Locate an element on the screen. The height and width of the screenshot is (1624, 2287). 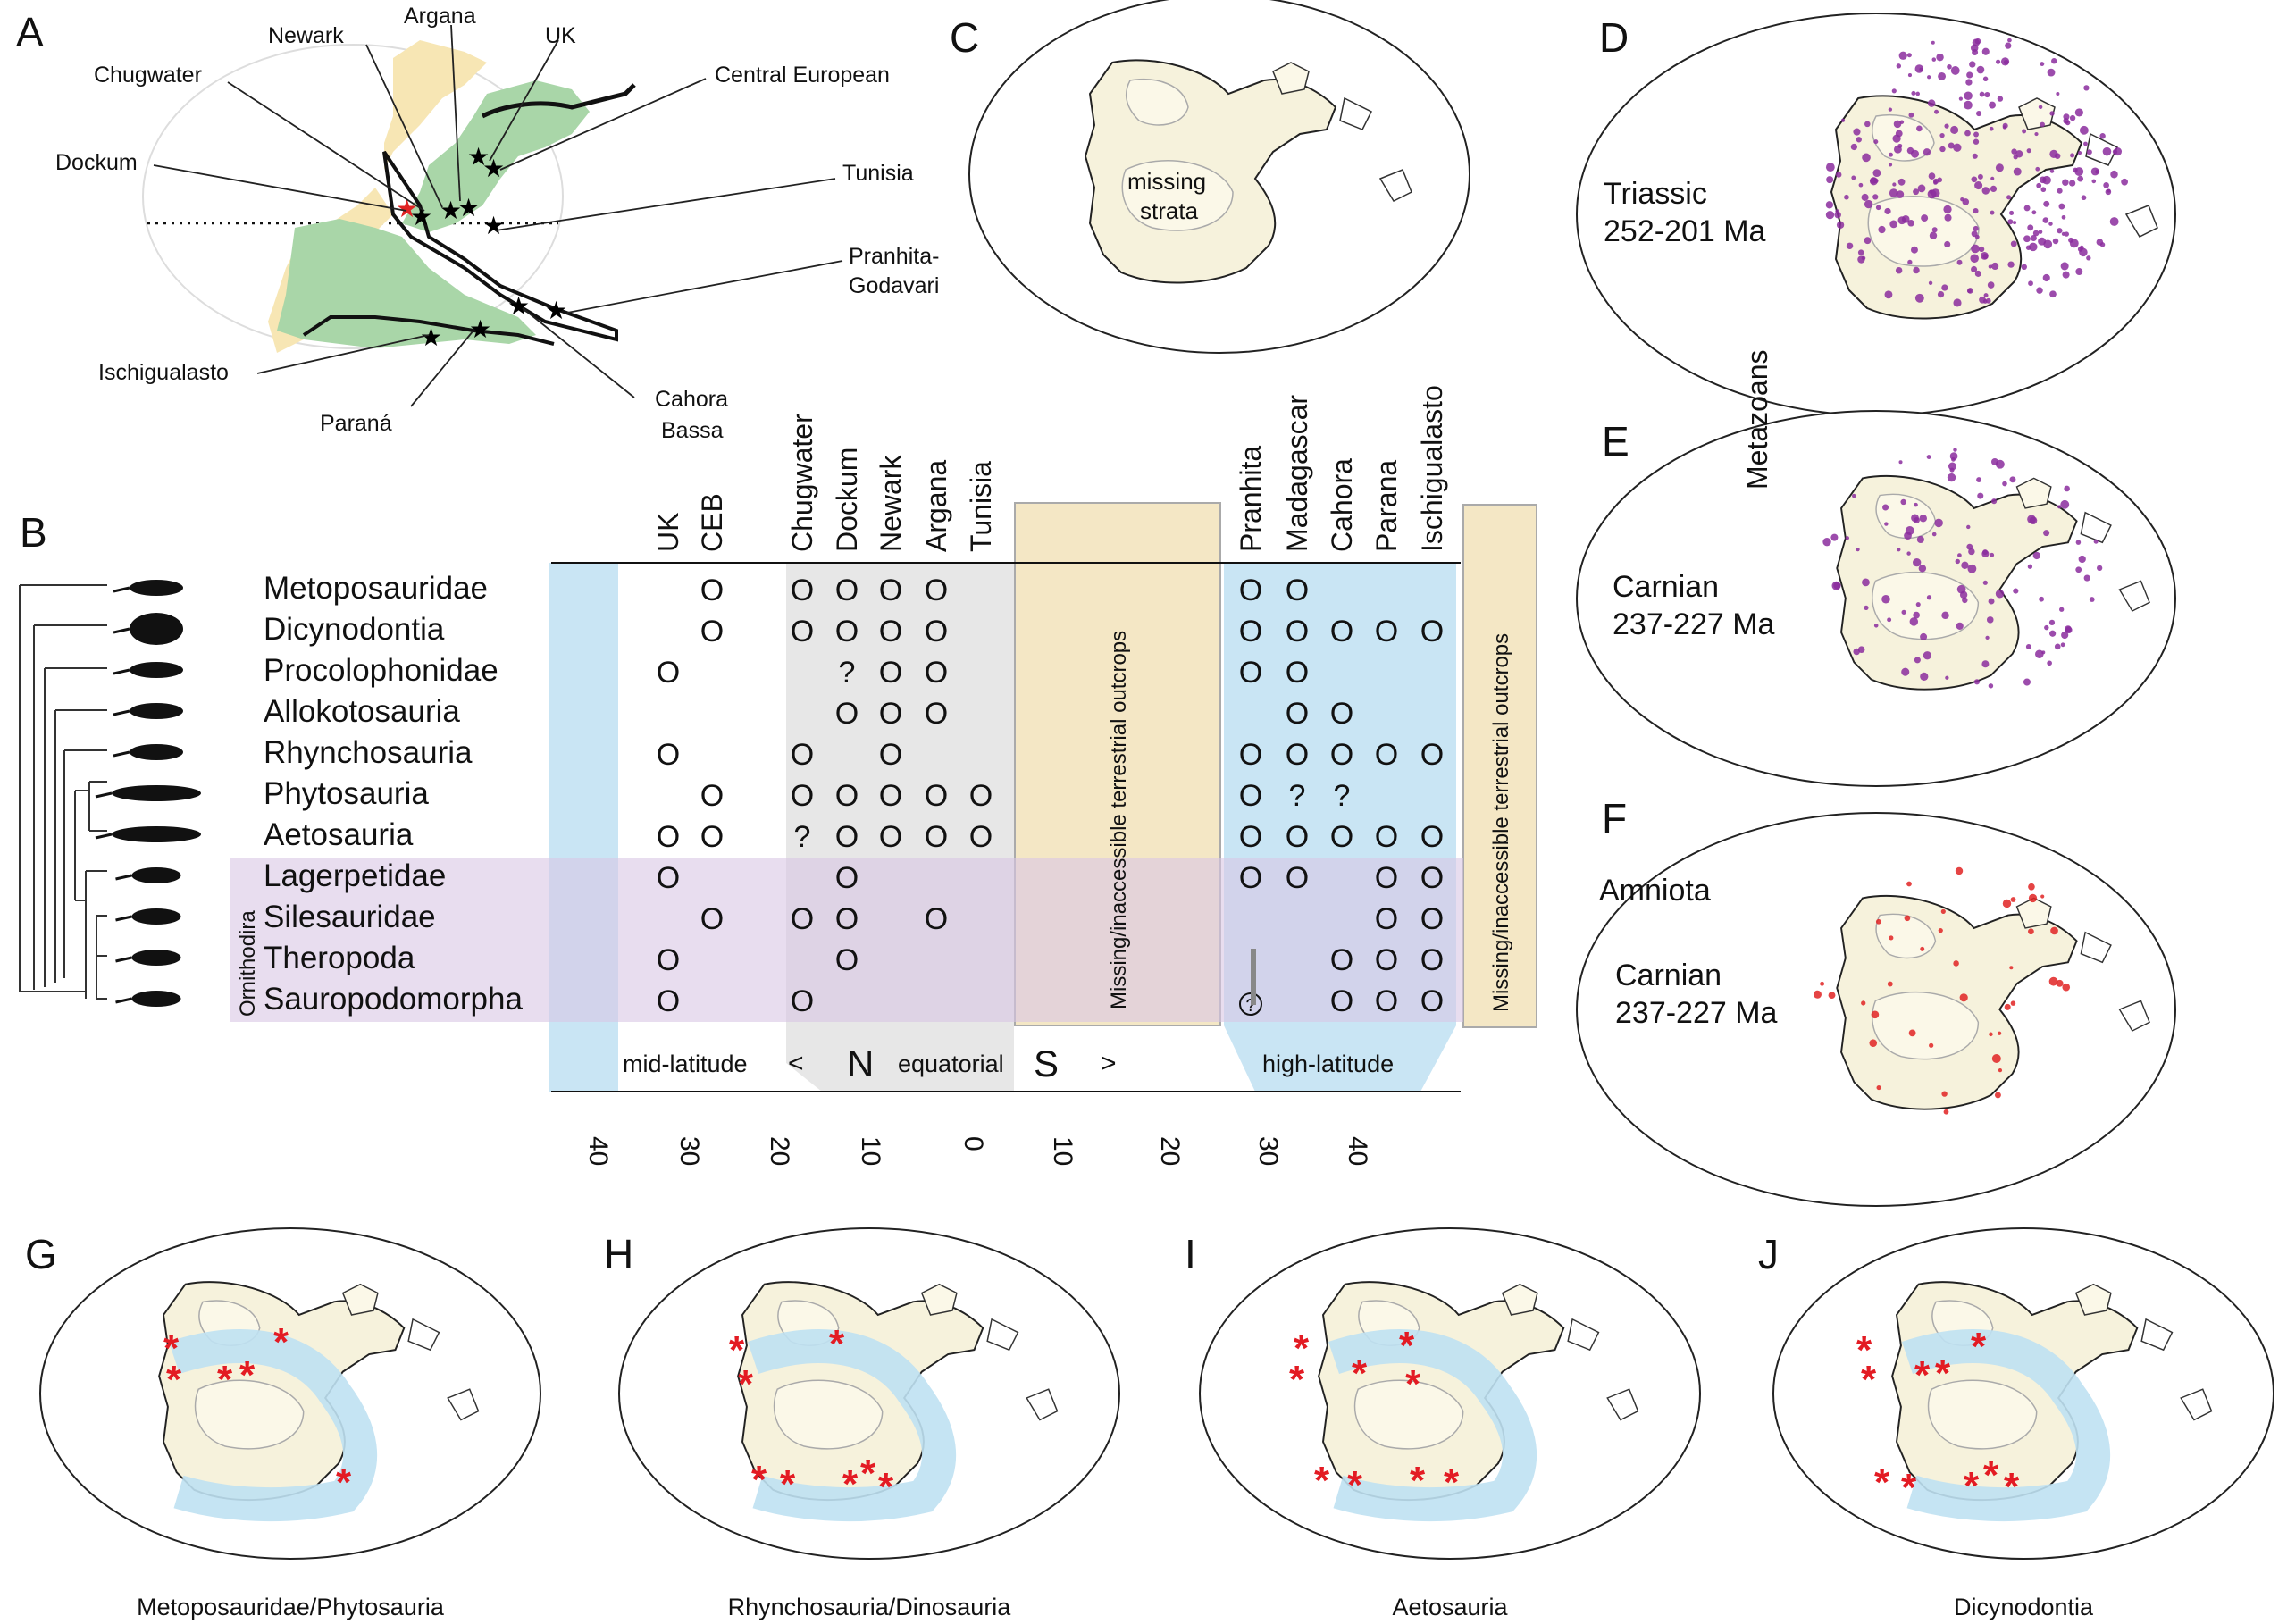
axis-caption-north: N is located at coordinates (860, 1063).